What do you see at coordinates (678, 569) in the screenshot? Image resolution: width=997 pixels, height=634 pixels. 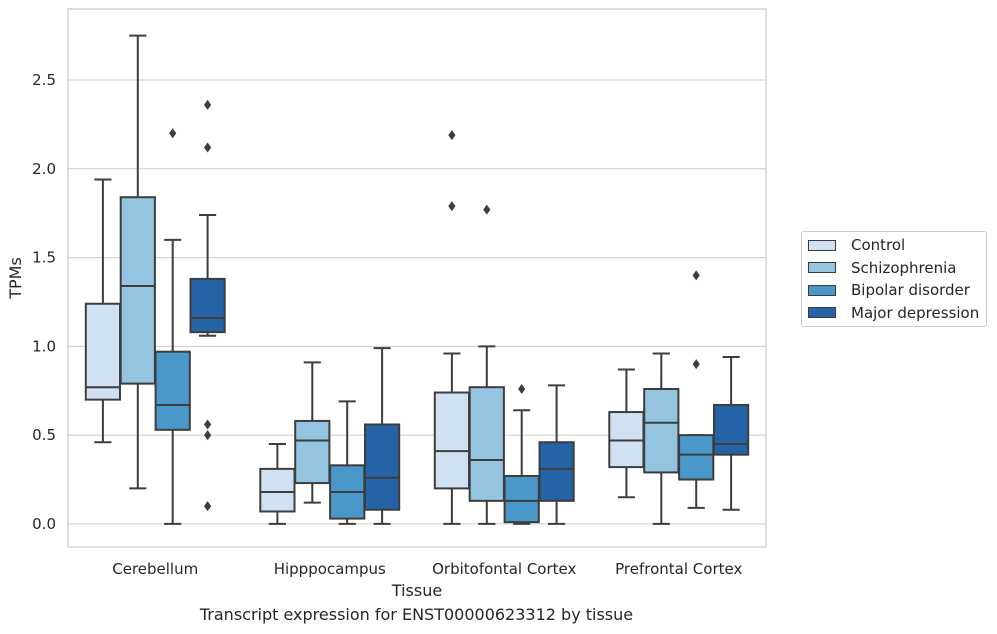 I see `x-tick-label: Prefrontal Cortex` at bounding box center [678, 569].